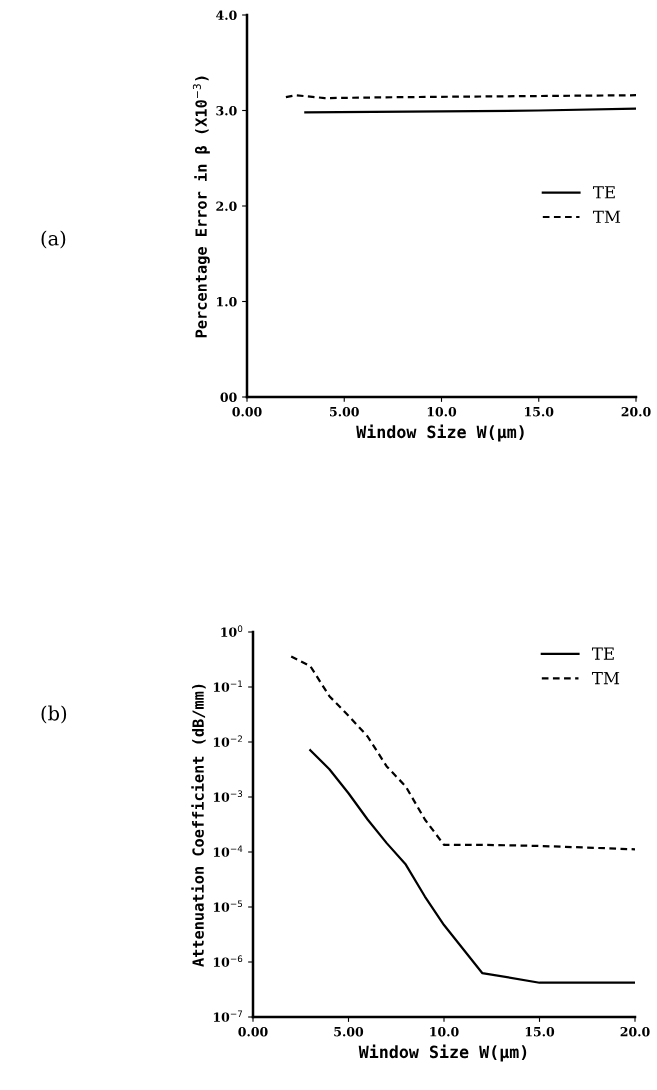 The image size is (657, 1090). I want to click on line-series, so click(472, 866).